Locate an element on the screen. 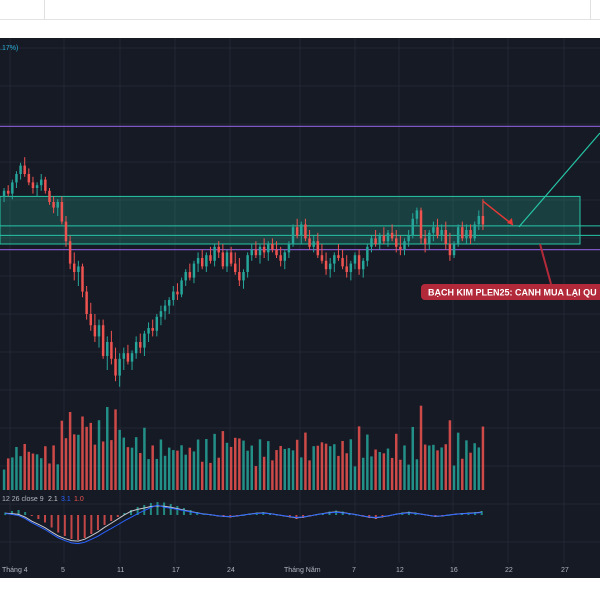 Image resolution: width=600 pixels, height=600 pixels. x-axis-tick-label: 17 is located at coordinates (176, 570).